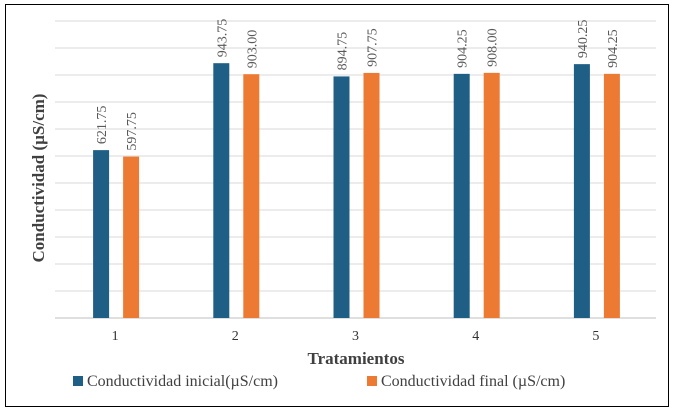  I want to click on x-tick-label: 2, so click(235, 336).